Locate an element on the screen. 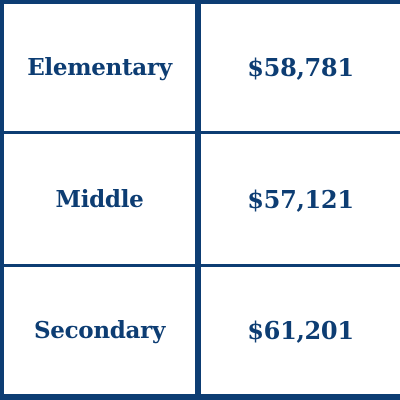  level-label: Elementary is located at coordinates (99, 67).